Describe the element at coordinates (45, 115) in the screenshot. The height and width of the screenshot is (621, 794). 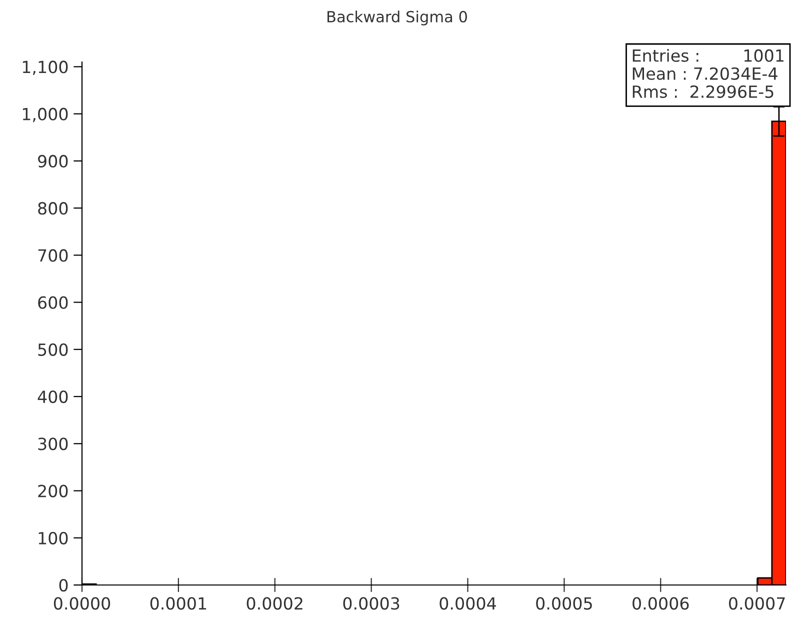
I see `y-tick-label: 1,000` at that location.